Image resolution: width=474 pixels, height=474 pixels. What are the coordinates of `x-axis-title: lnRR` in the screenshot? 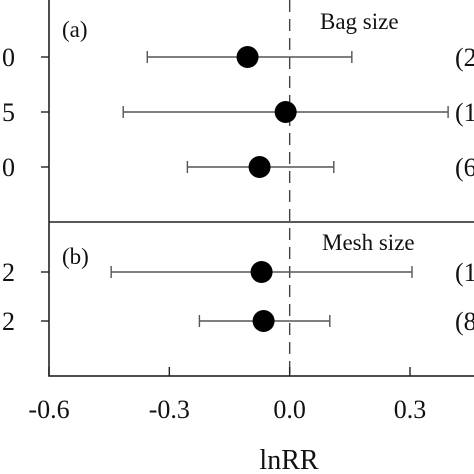 It's located at (288, 459).